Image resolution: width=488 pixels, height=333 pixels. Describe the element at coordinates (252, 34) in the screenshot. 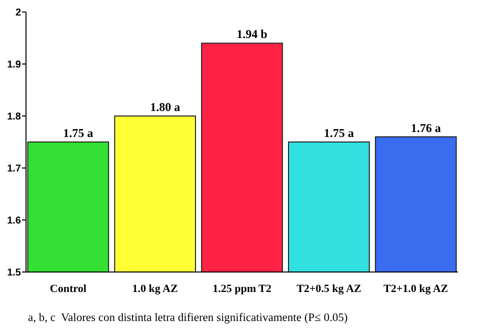

I see `data-label: 1.94 b` at that location.